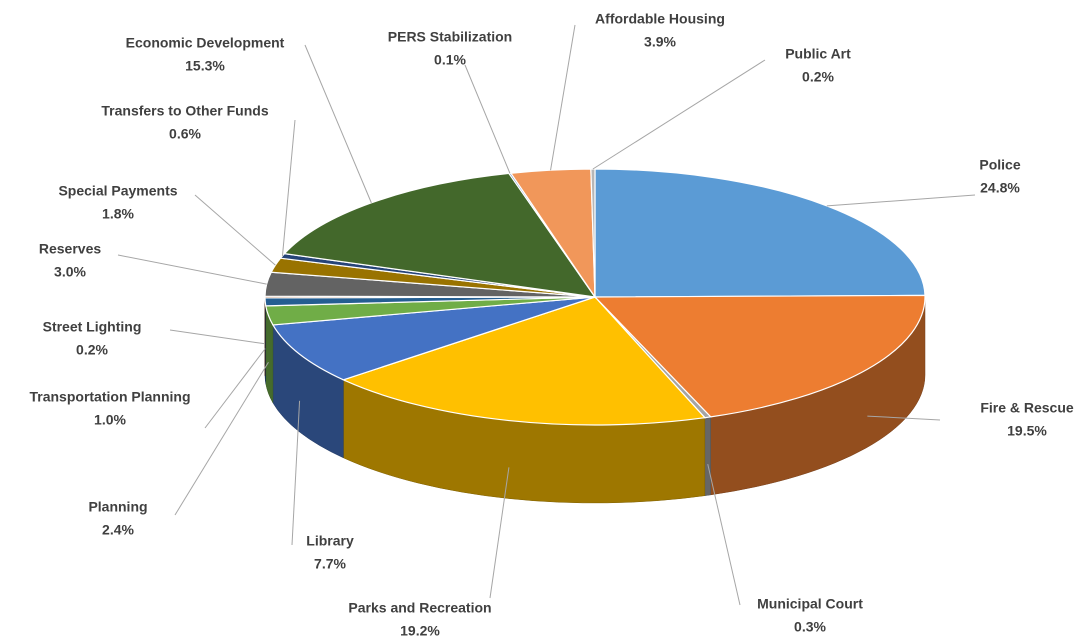  What do you see at coordinates (92, 327) in the screenshot?
I see `slice-label: Street Lighting` at bounding box center [92, 327].